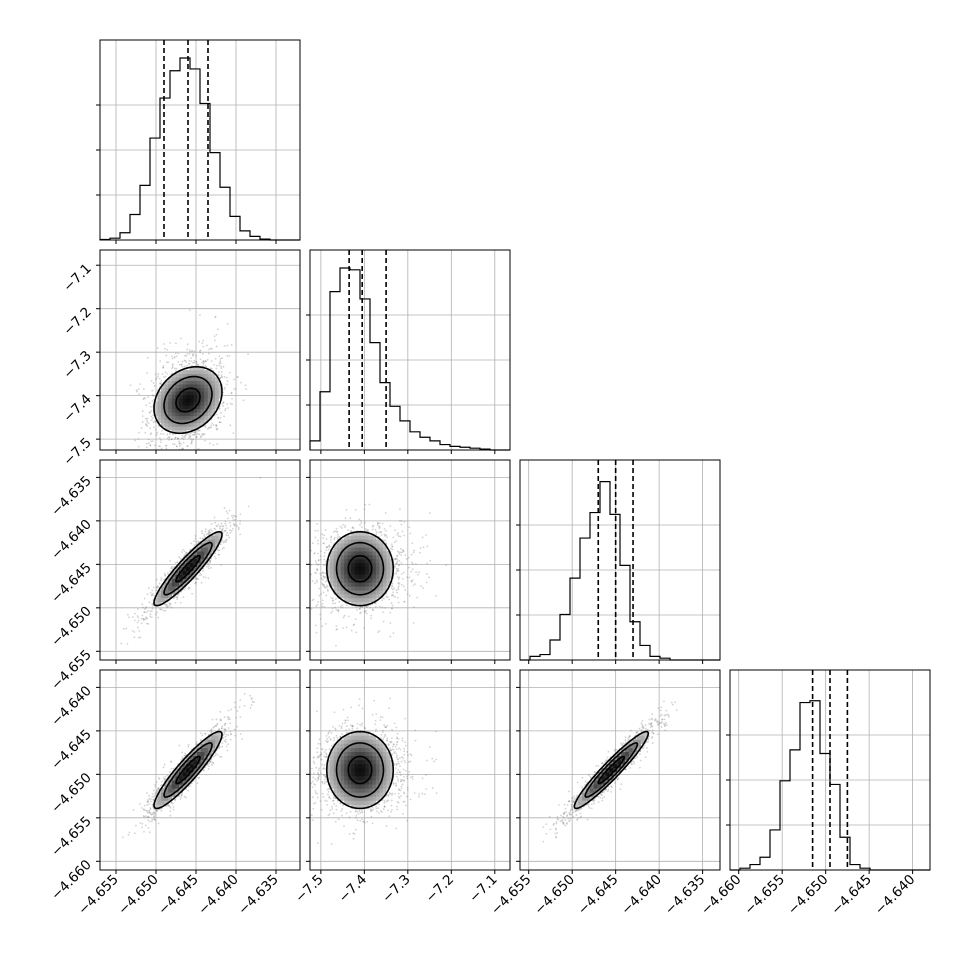  Describe the element at coordinates (200, 350) in the screenshot. I see `grid-lines` at that location.